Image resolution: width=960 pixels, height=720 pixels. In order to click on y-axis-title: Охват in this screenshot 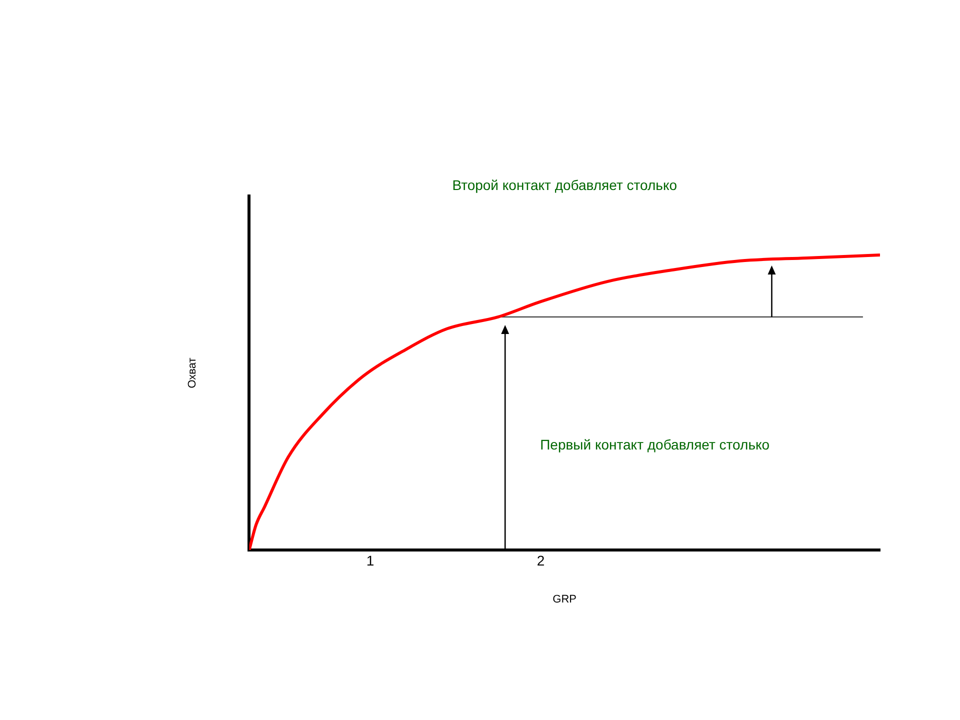, I will do `click(192, 373)`.